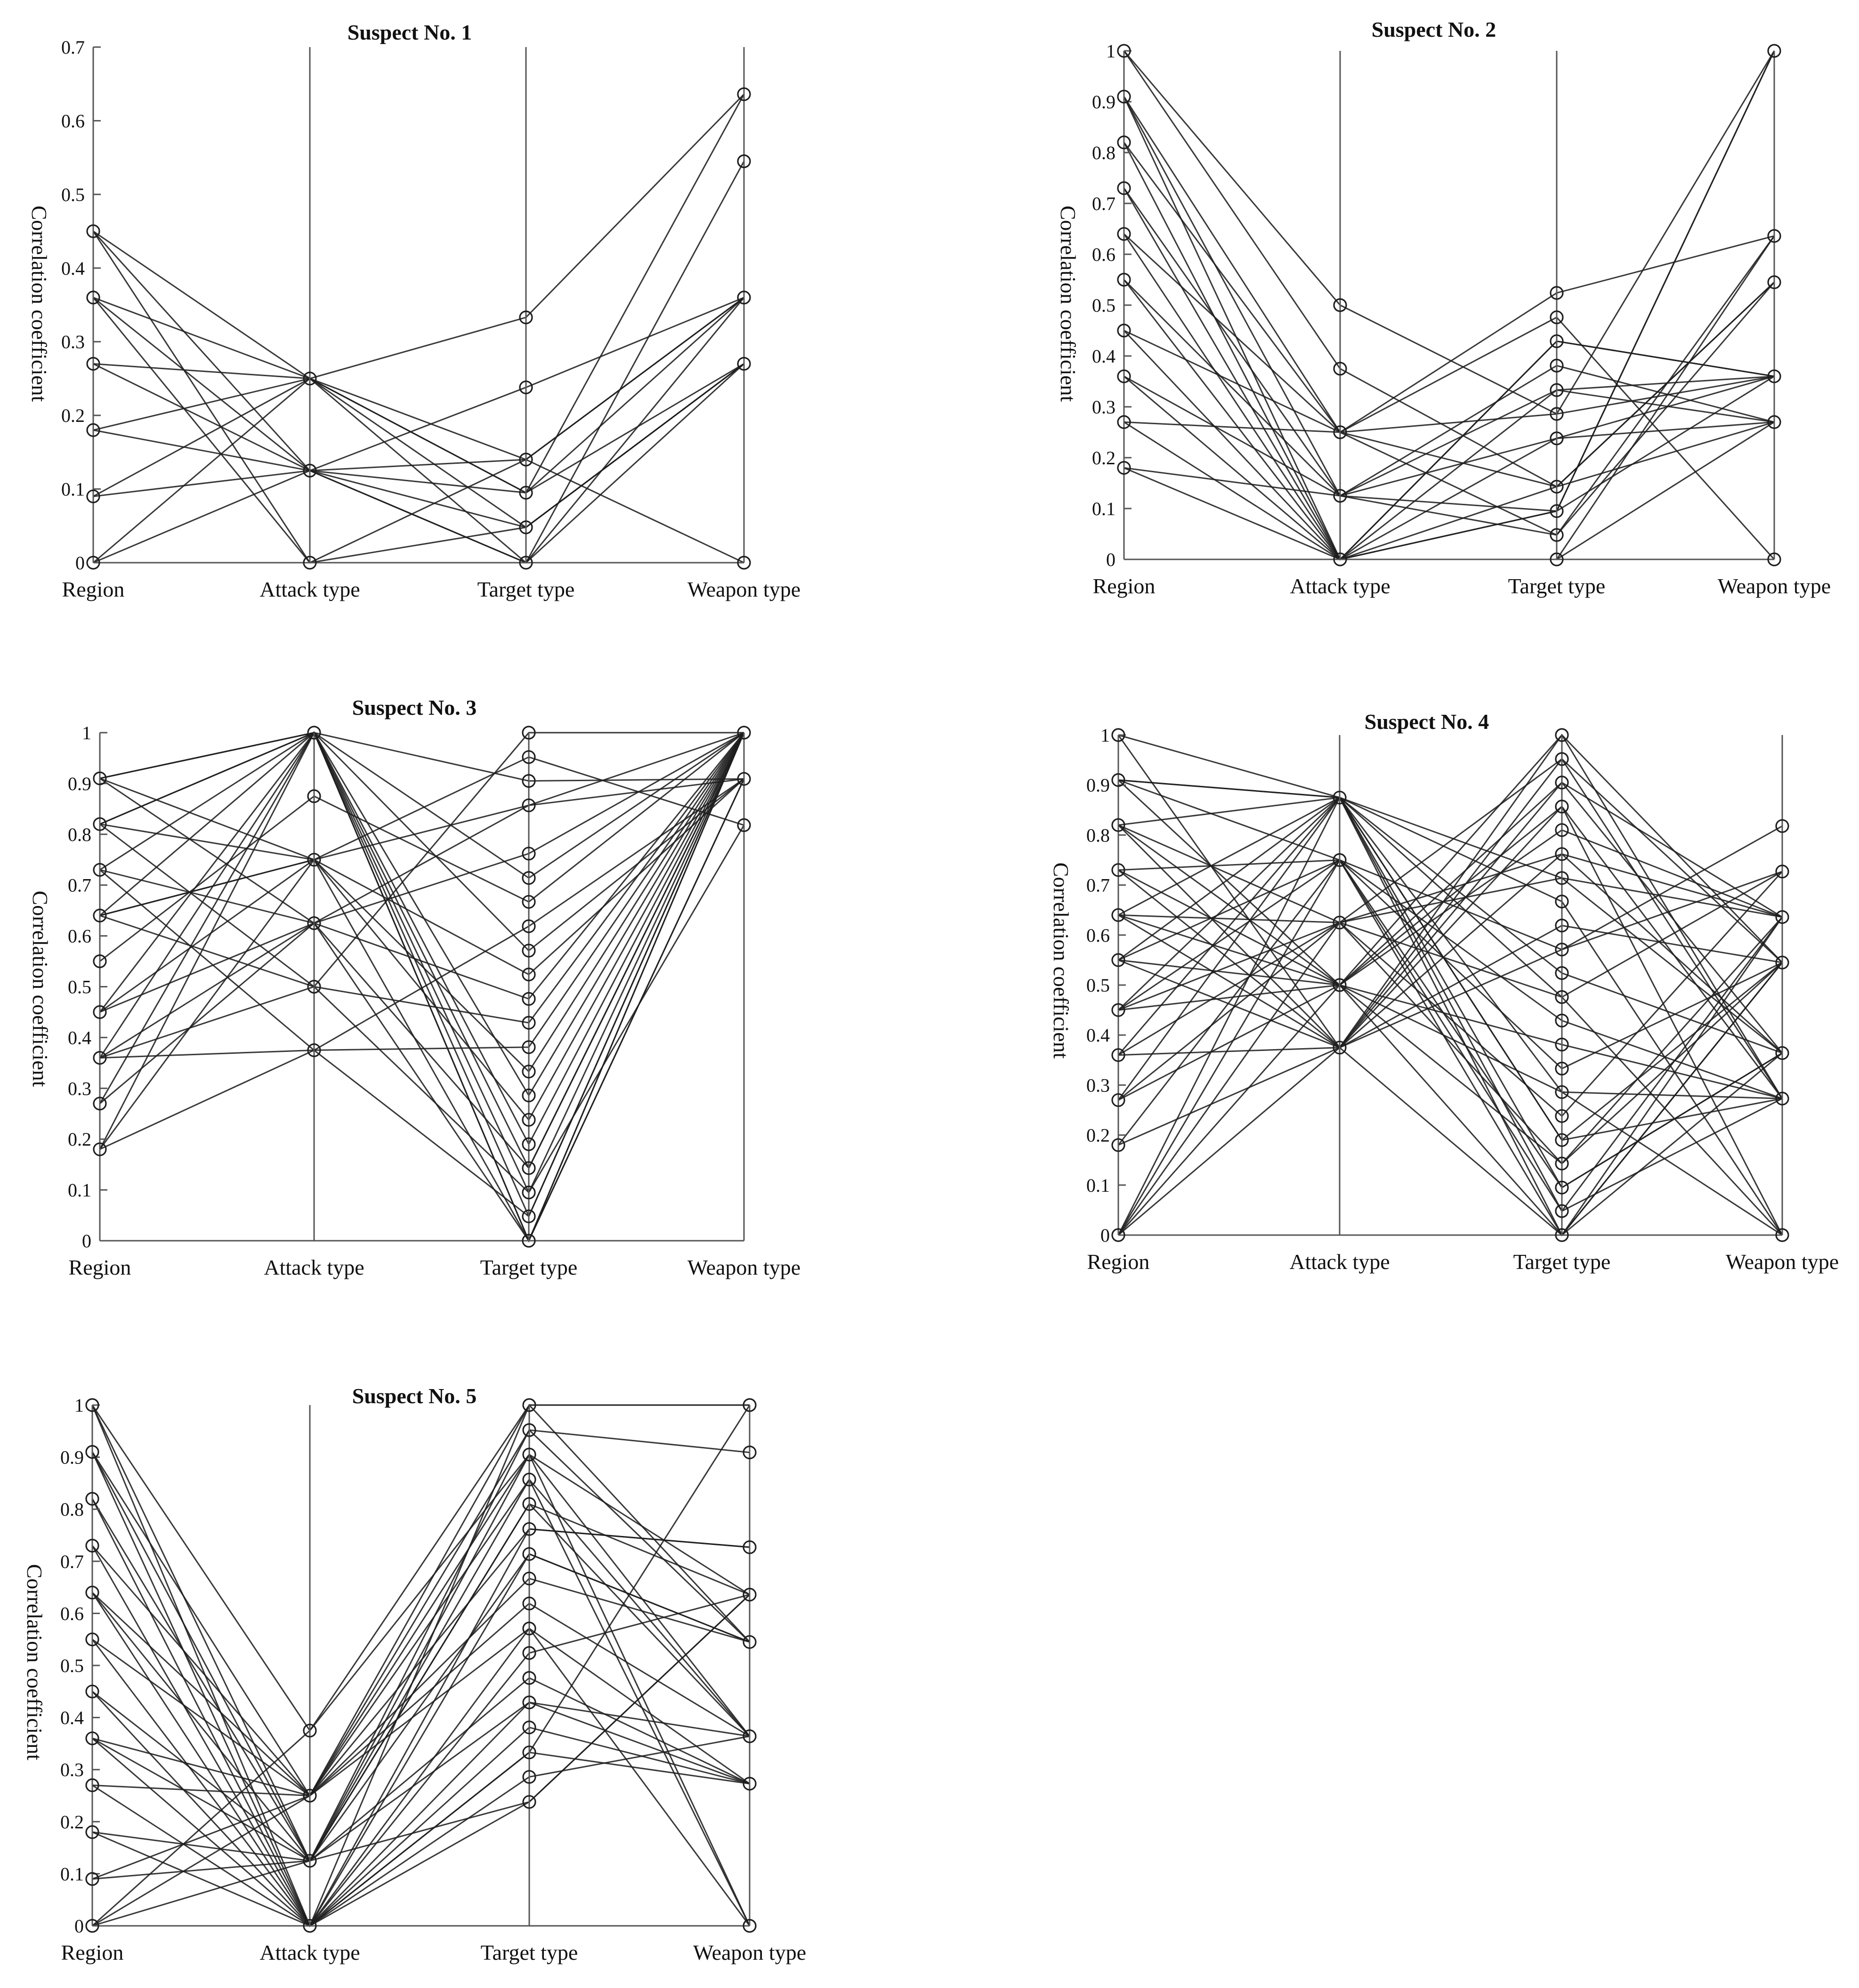  What do you see at coordinates (1339, 1262) in the screenshot?
I see `axis-name-label: Attack type` at bounding box center [1339, 1262].